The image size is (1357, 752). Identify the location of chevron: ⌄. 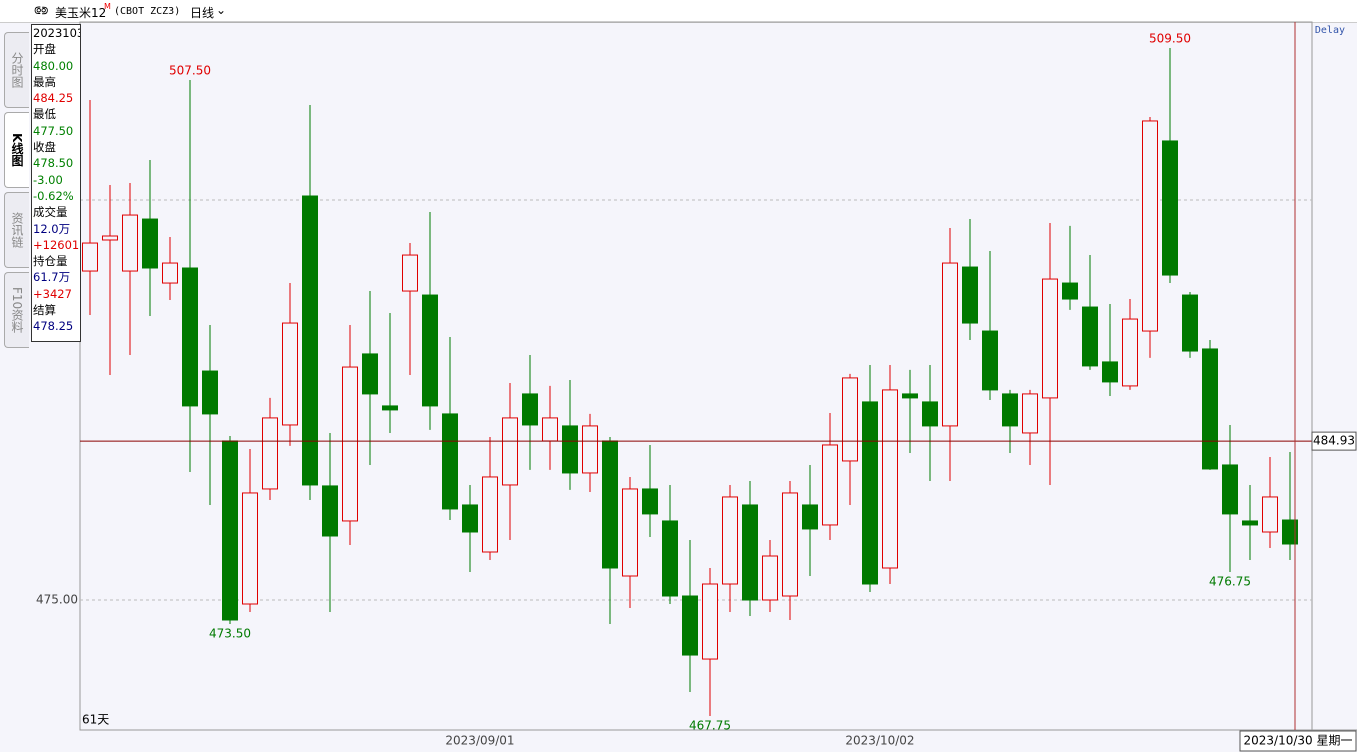
(221, 10).